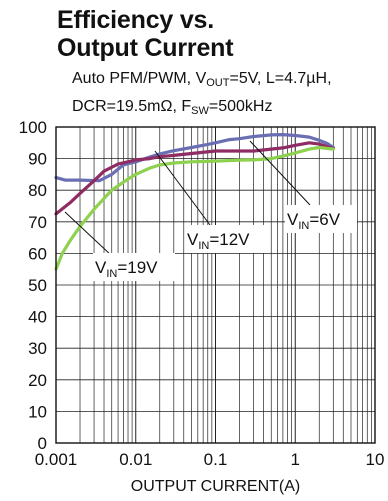 This screenshot has width=388, height=501. What do you see at coordinates (136, 20) in the screenshot?
I see `chart-title-line1: Efficiency vs.` at bounding box center [136, 20].